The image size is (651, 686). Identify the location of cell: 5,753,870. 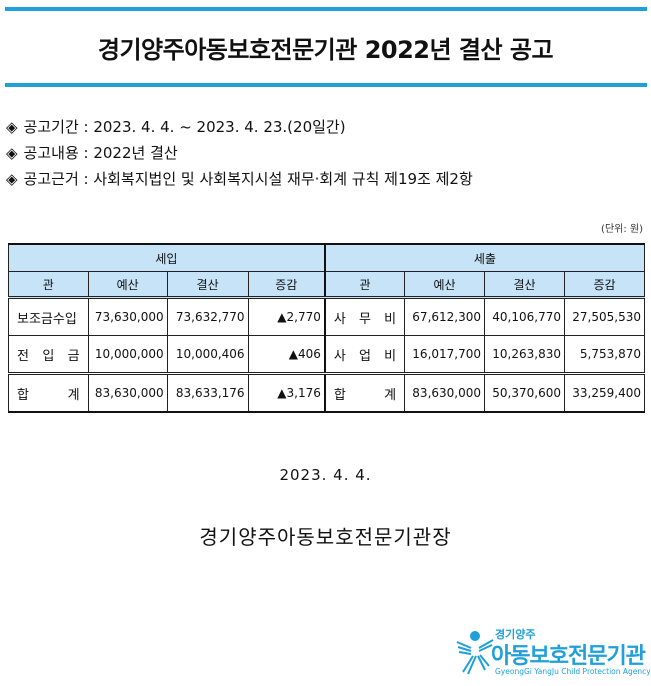
(604, 354).